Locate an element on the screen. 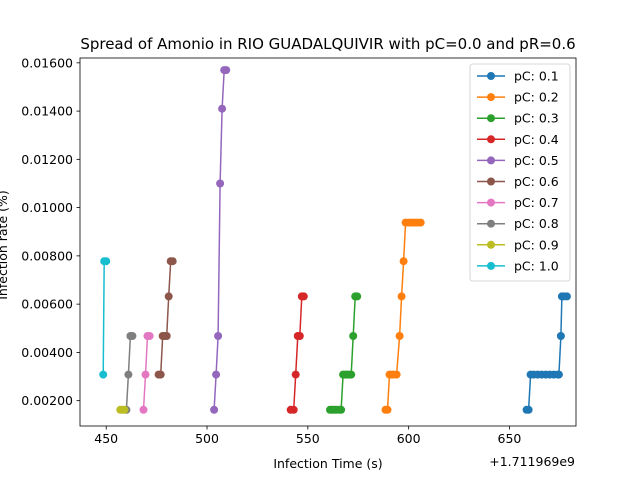 The width and height of the screenshot is (640, 480). legend-item: pC: 0.9 is located at coordinates (518, 244).